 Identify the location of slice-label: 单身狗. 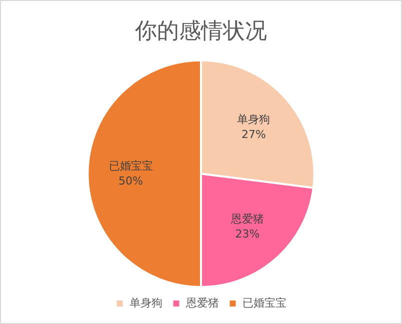
(253, 119).